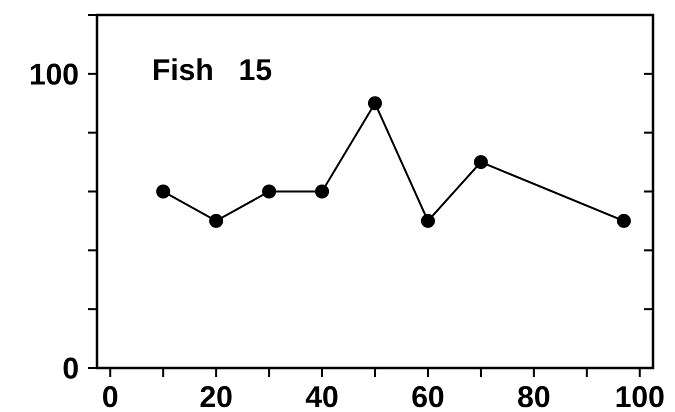 This screenshot has width=675, height=412. What do you see at coordinates (110, 396) in the screenshot?
I see `x-tick-label: 0` at bounding box center [110, 396].